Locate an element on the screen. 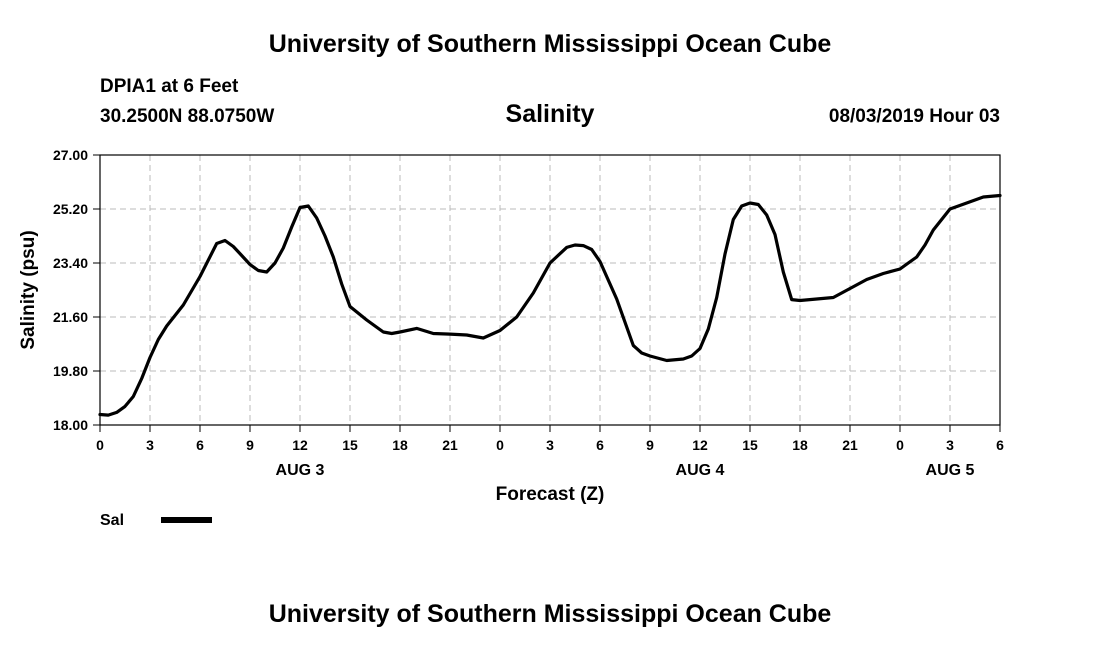 The image size is (1100, 650). y-axis-title: Salinity (psu) is located at coordinates (28, 289).